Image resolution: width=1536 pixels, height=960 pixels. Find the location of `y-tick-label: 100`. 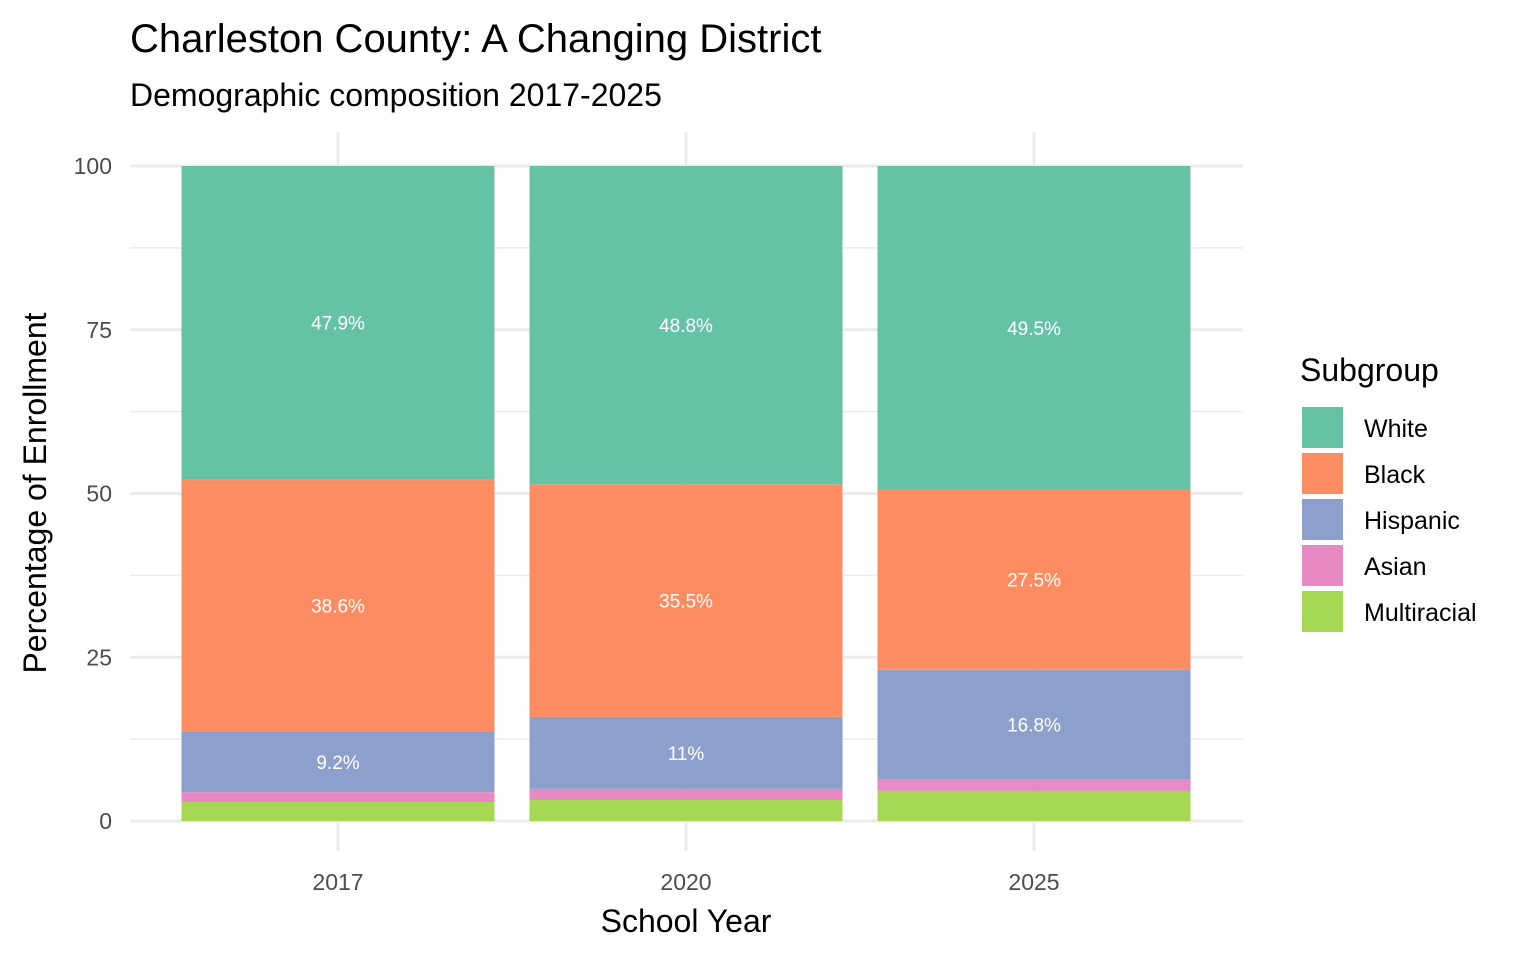

y-tick-label: 100 is located at coordinates (93, 166).